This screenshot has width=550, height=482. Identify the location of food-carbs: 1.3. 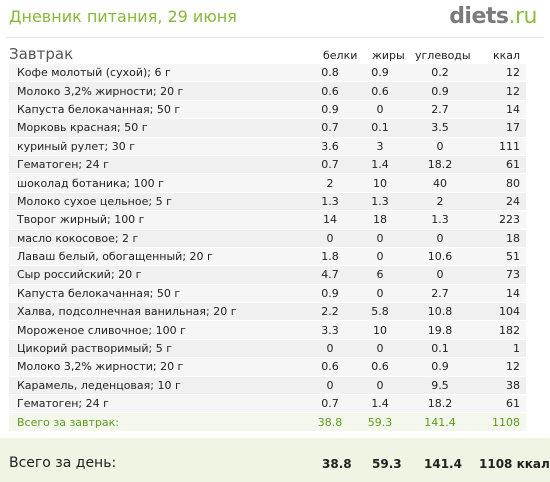
(440, 220).